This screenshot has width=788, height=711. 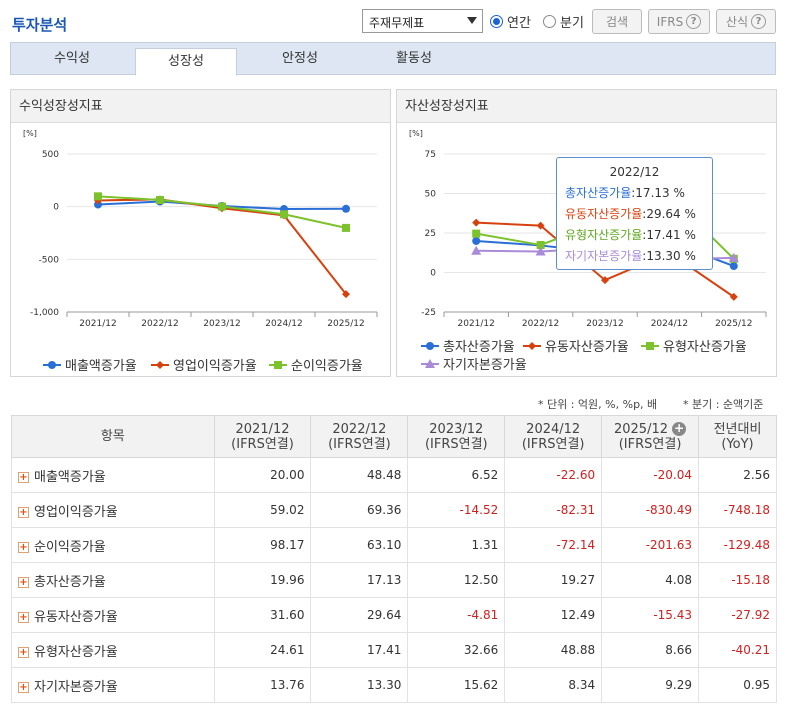 What do you see at coordinates (431, 195) in the screenshot?
I see `y-tick-label: 50` at bounding box center [431, 195].